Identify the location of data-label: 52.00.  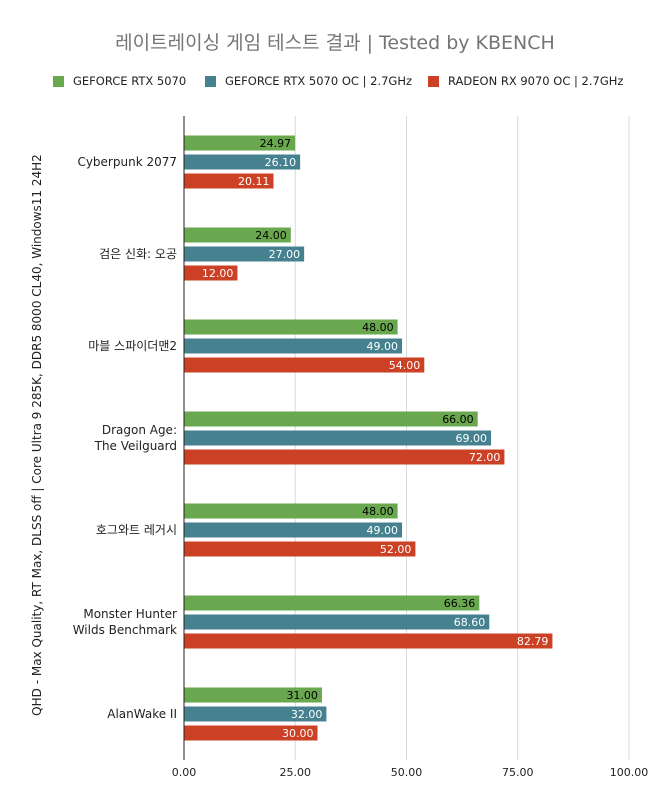
(396, 549).